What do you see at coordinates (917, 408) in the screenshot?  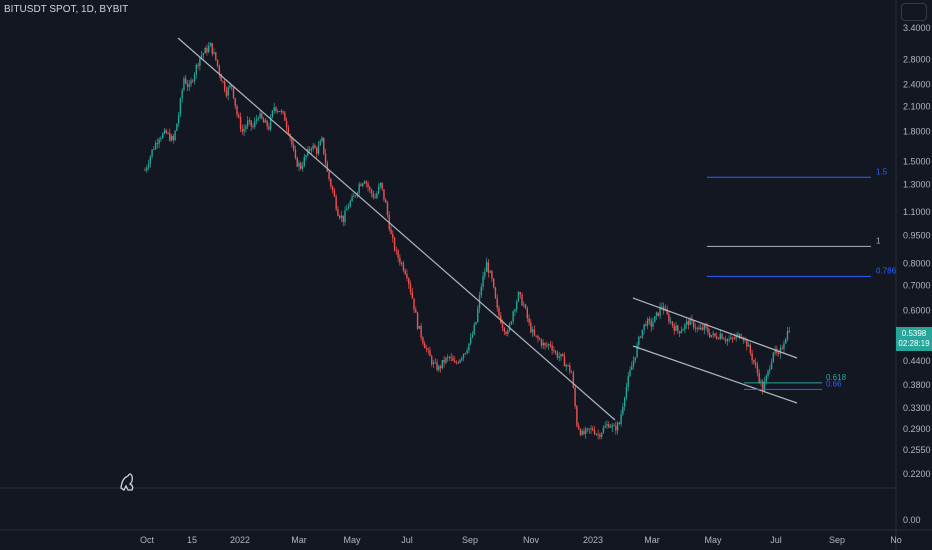 I see `price-tick-14: 0.3300` at bounding box center [917, 408].